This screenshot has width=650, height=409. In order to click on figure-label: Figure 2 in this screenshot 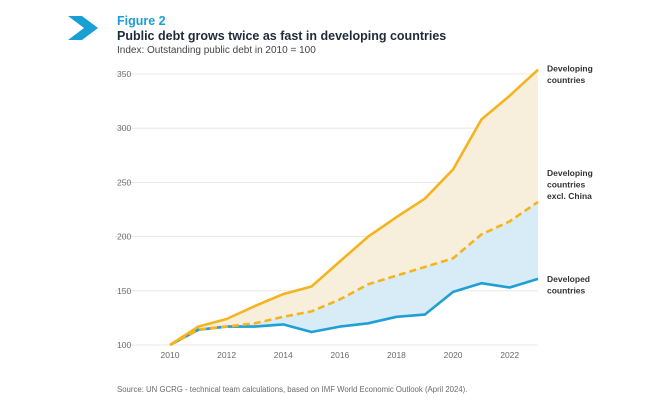, I will do `click(141, 21)`.